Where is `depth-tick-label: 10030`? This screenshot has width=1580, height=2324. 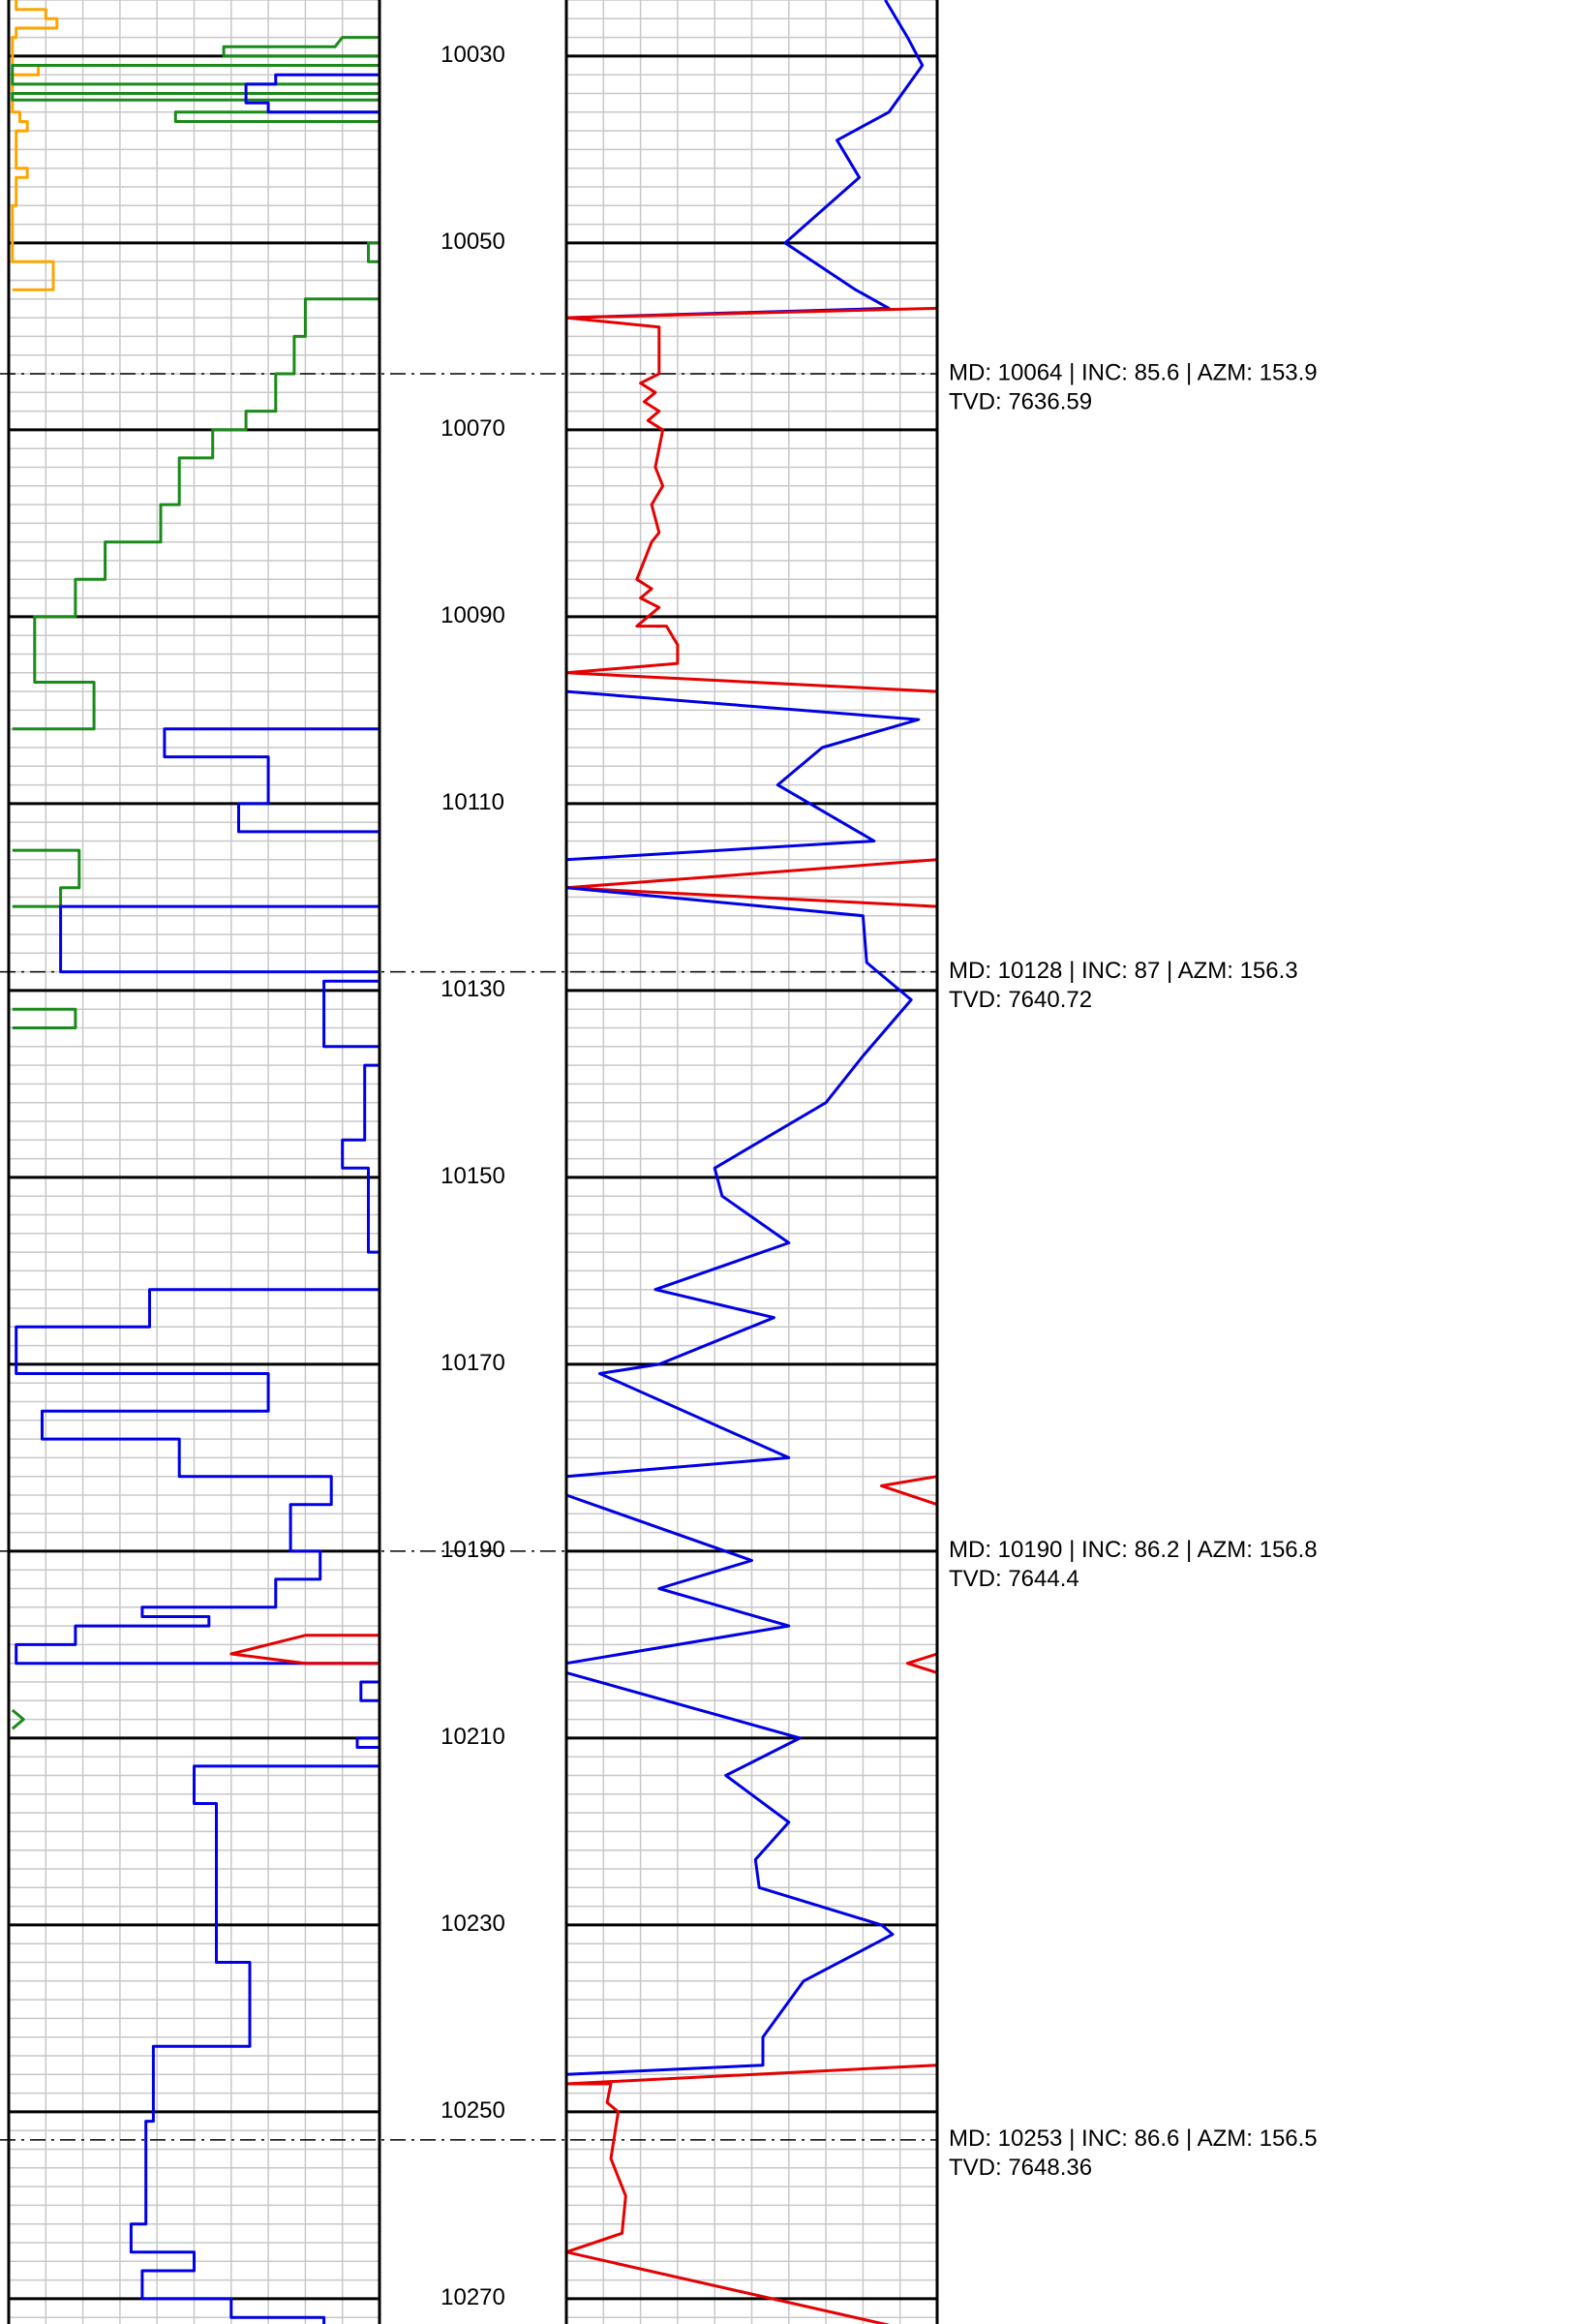
depth-tick-label: 10030 is located at coordinates (473, 55).